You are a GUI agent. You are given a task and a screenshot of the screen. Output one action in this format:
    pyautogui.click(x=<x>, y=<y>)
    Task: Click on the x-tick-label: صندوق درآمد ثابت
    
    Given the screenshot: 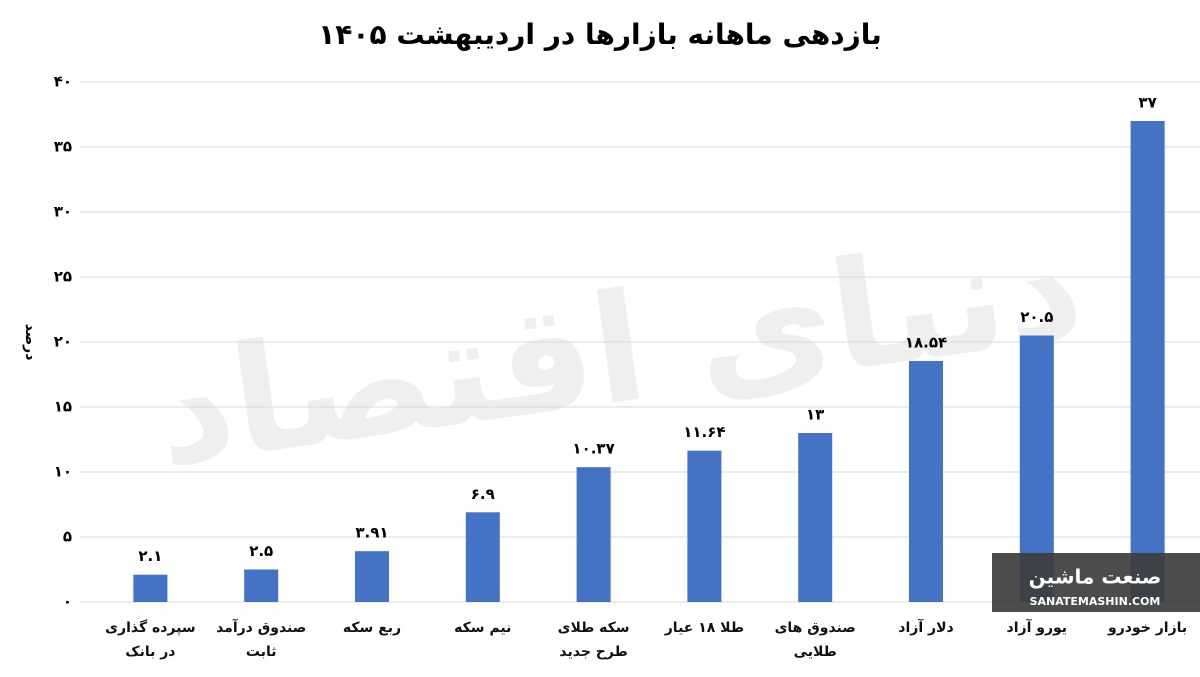 What is the action you would take?
    pyautogui.click(x=261, y=640)
    